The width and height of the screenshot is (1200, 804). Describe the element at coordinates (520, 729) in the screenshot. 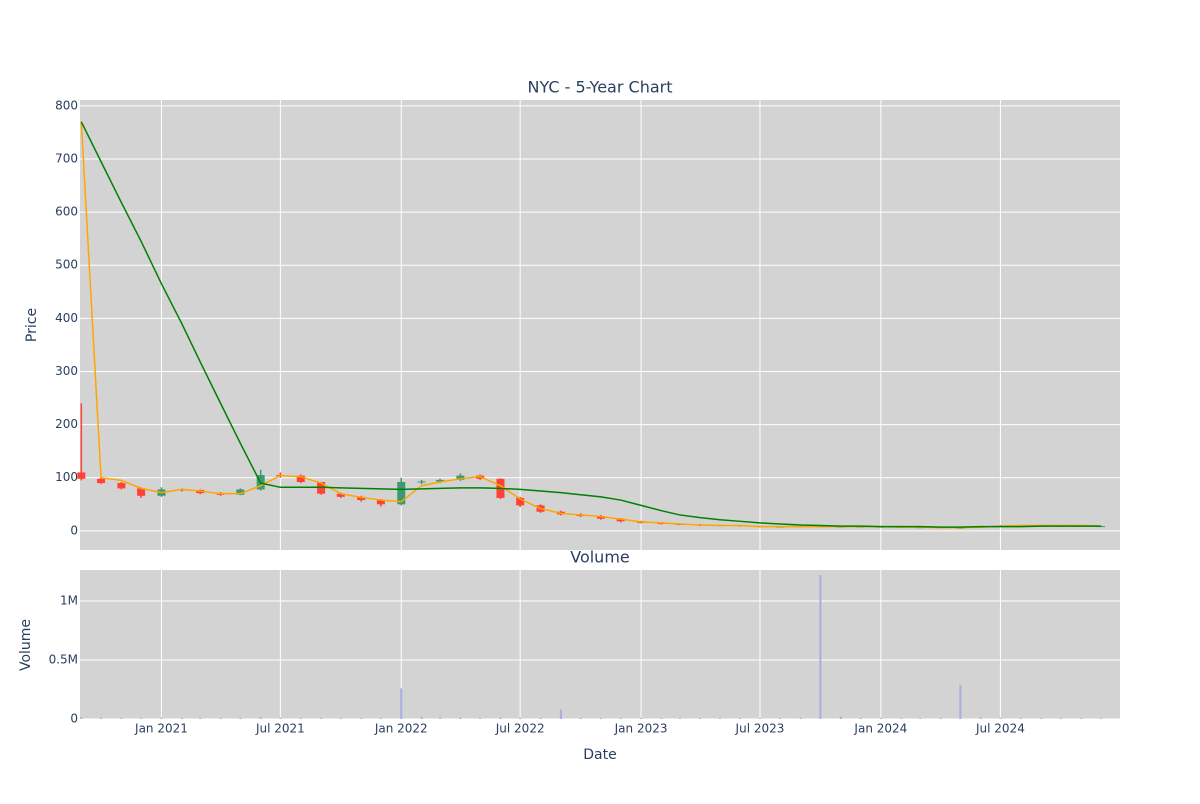

I see `x-tick-label: Jul 2022` at that location.